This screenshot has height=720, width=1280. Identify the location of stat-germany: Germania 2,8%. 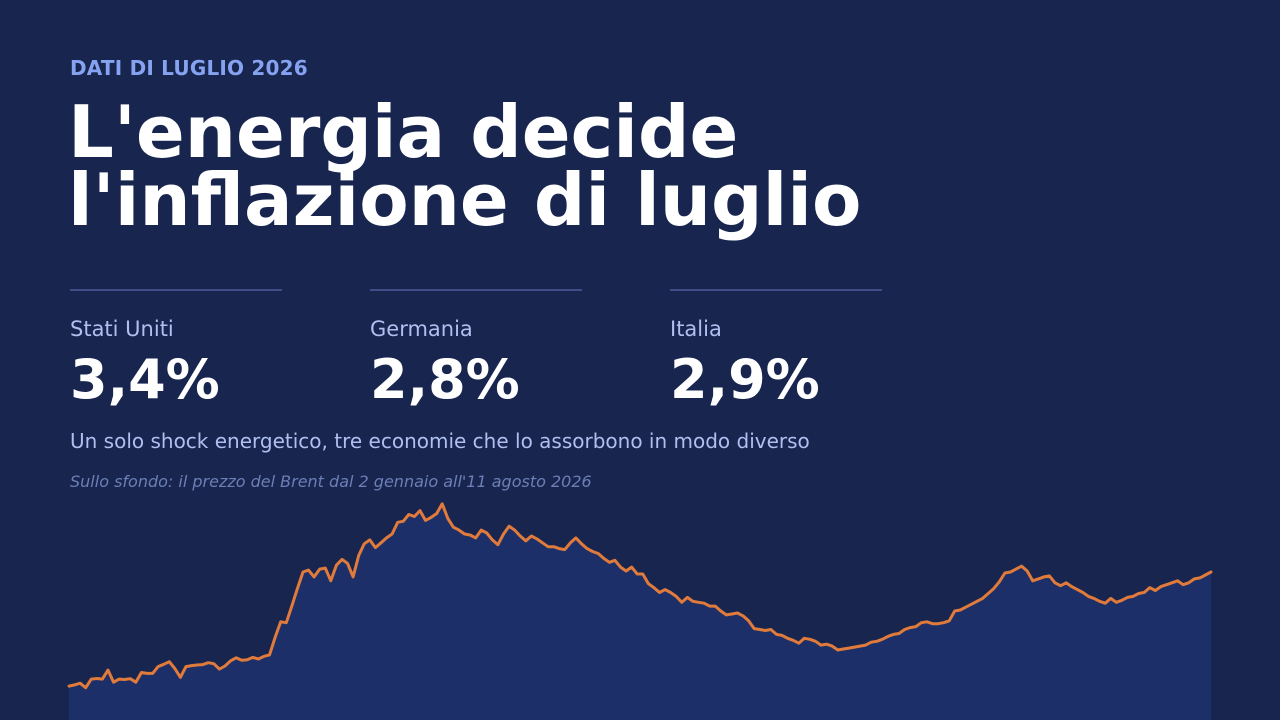
(476, 349).